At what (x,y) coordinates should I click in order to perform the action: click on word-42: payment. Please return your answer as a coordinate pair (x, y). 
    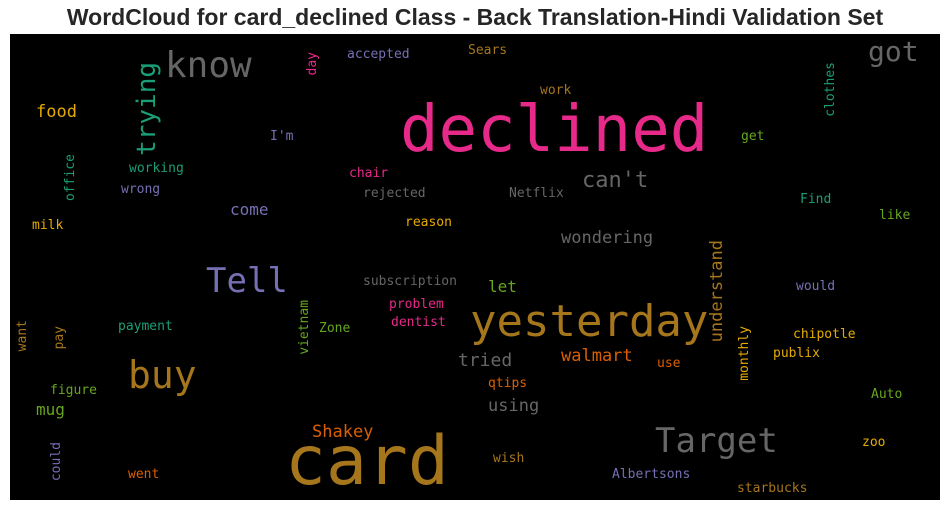
    Looking at the image, I should click on (145, 326).